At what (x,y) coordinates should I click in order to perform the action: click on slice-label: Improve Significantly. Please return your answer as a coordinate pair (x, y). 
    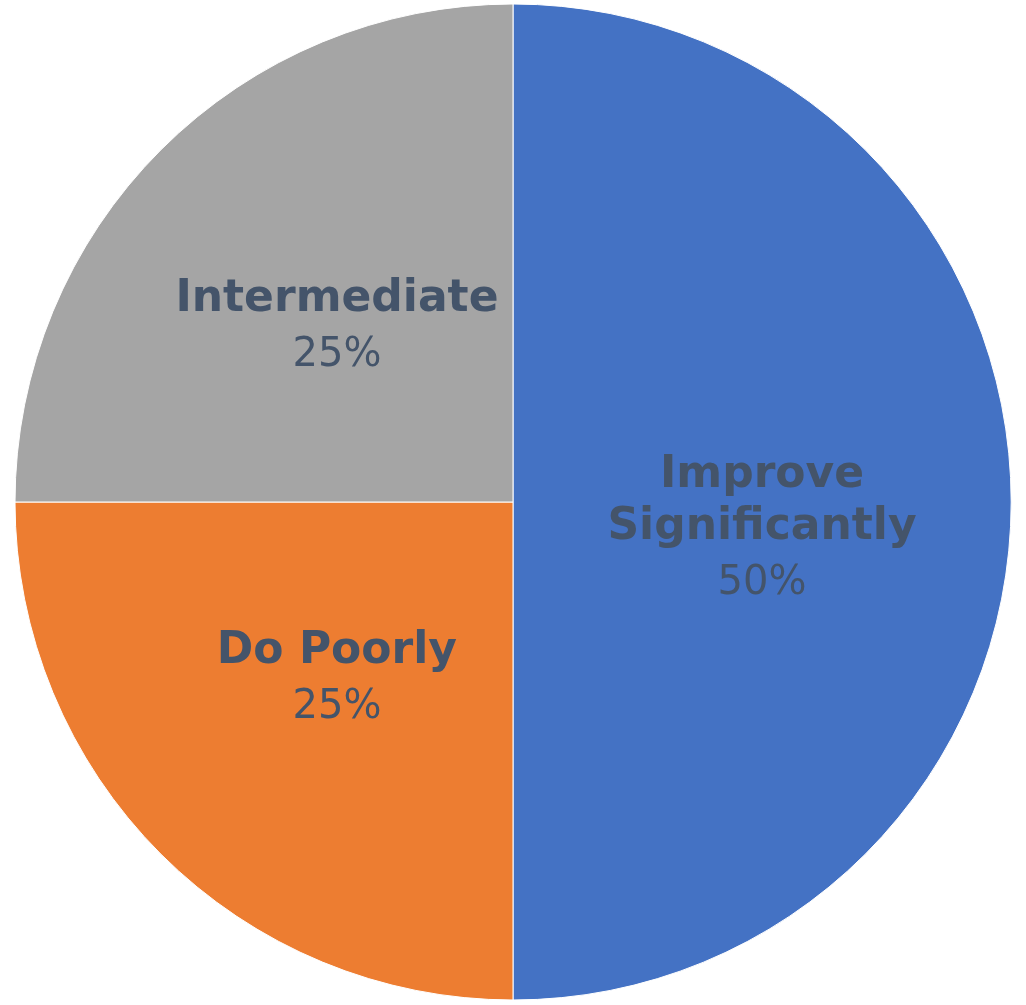
    Looking at the image, I should click on (762, 497).